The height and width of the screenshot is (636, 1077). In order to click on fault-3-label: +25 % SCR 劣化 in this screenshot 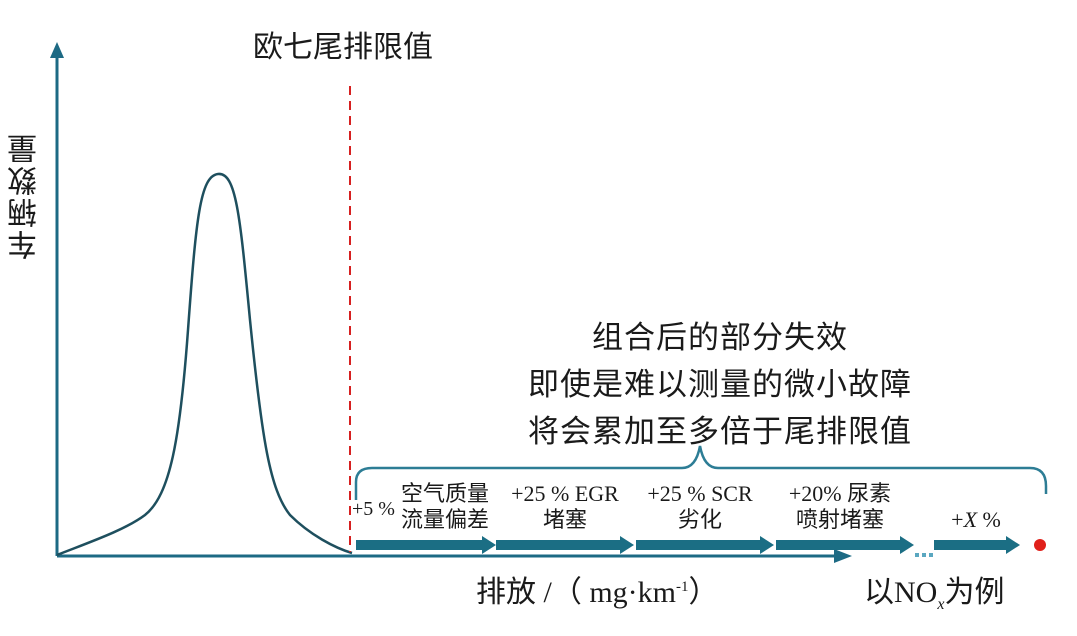, I will do `click(700, 507)`.